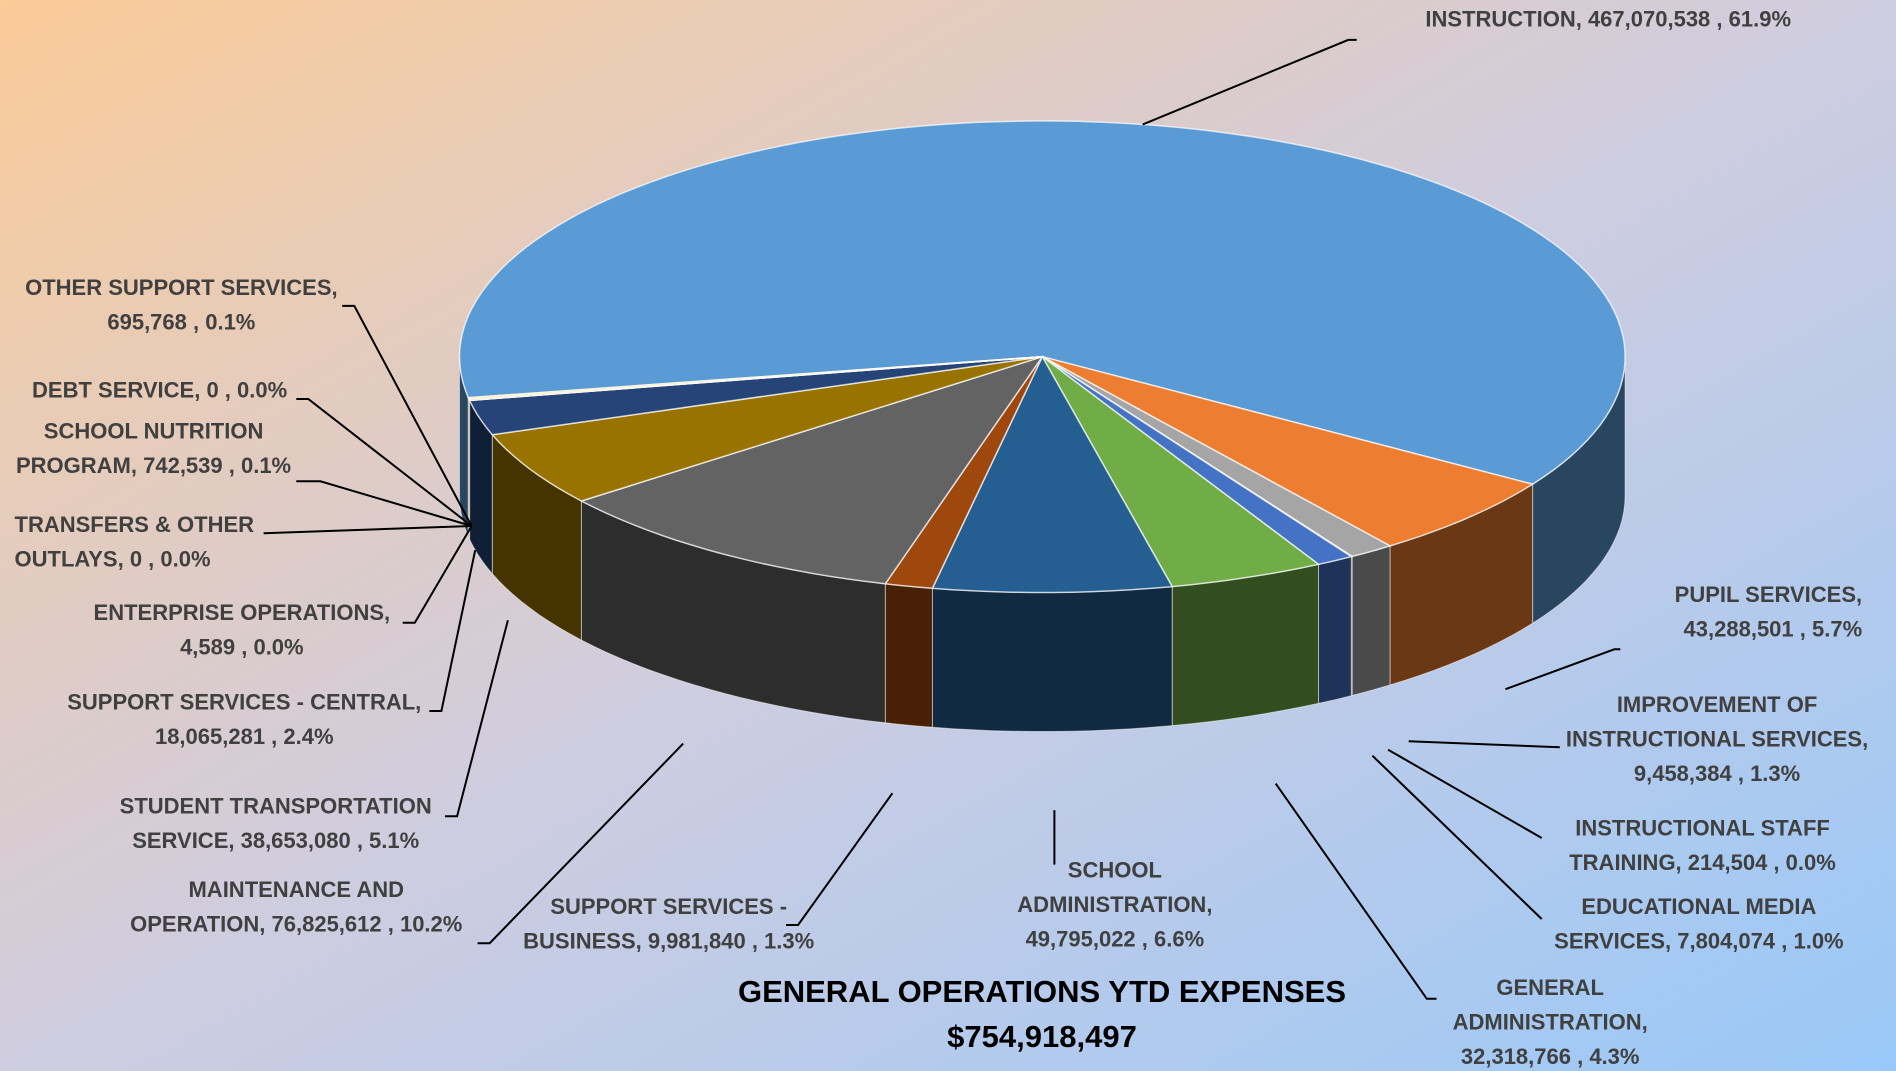 The width and height of the screenshot is (1896, 1071). Describe the element at coordinates (181, 287) in the screenshot. I see `data-label: OTHER SUPPORT SERVICES,` at that location.